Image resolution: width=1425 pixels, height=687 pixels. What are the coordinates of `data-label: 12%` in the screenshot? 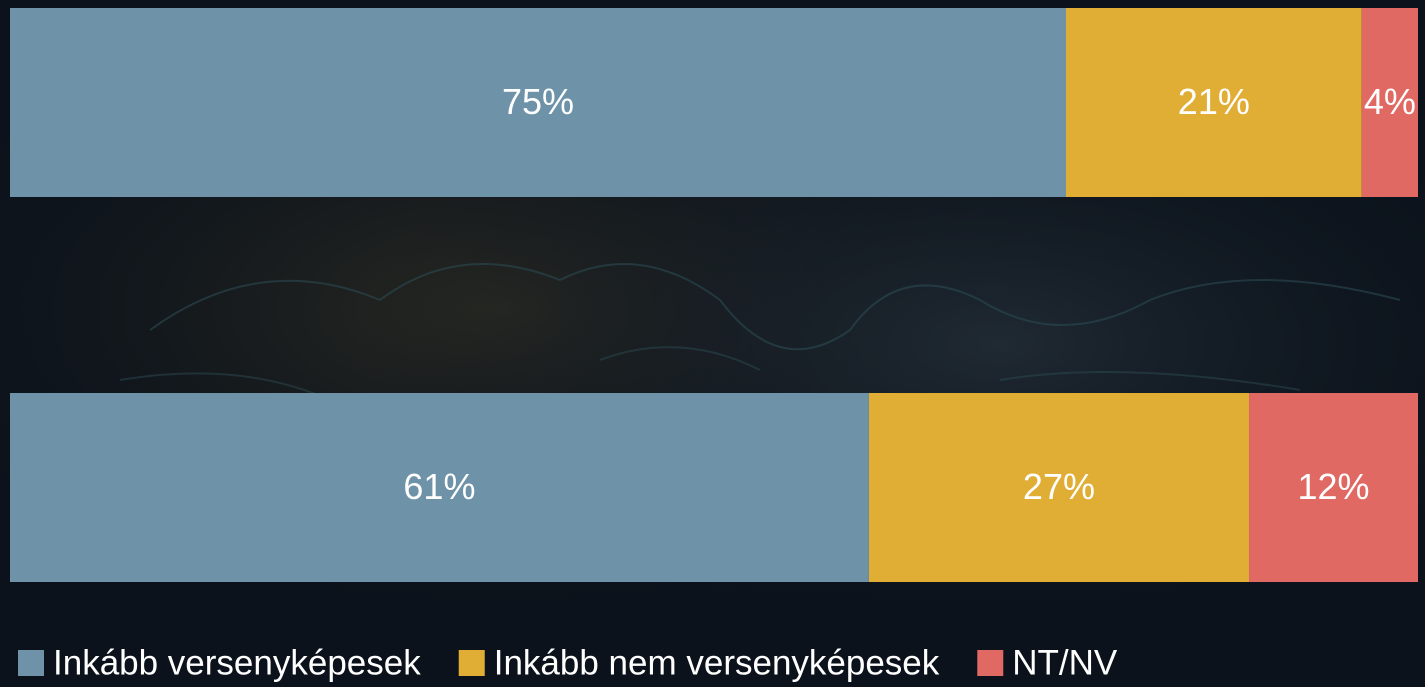 It's located at (1333, 486).